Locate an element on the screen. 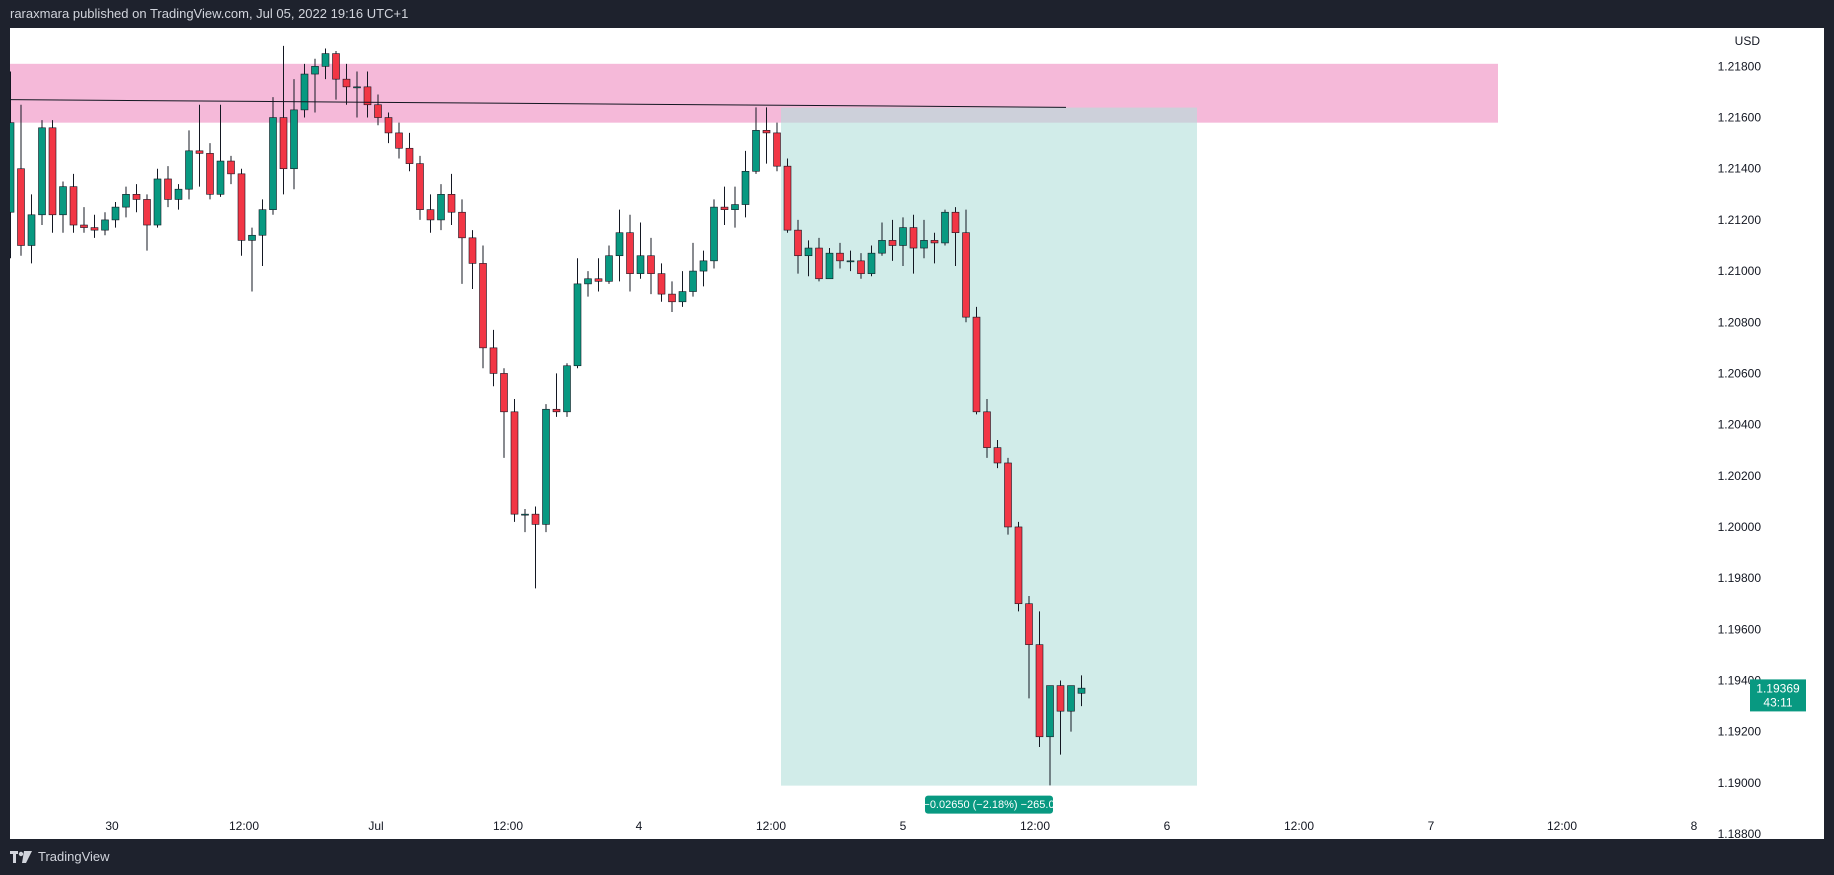  measure-badge is located at coordinates (989, 804).